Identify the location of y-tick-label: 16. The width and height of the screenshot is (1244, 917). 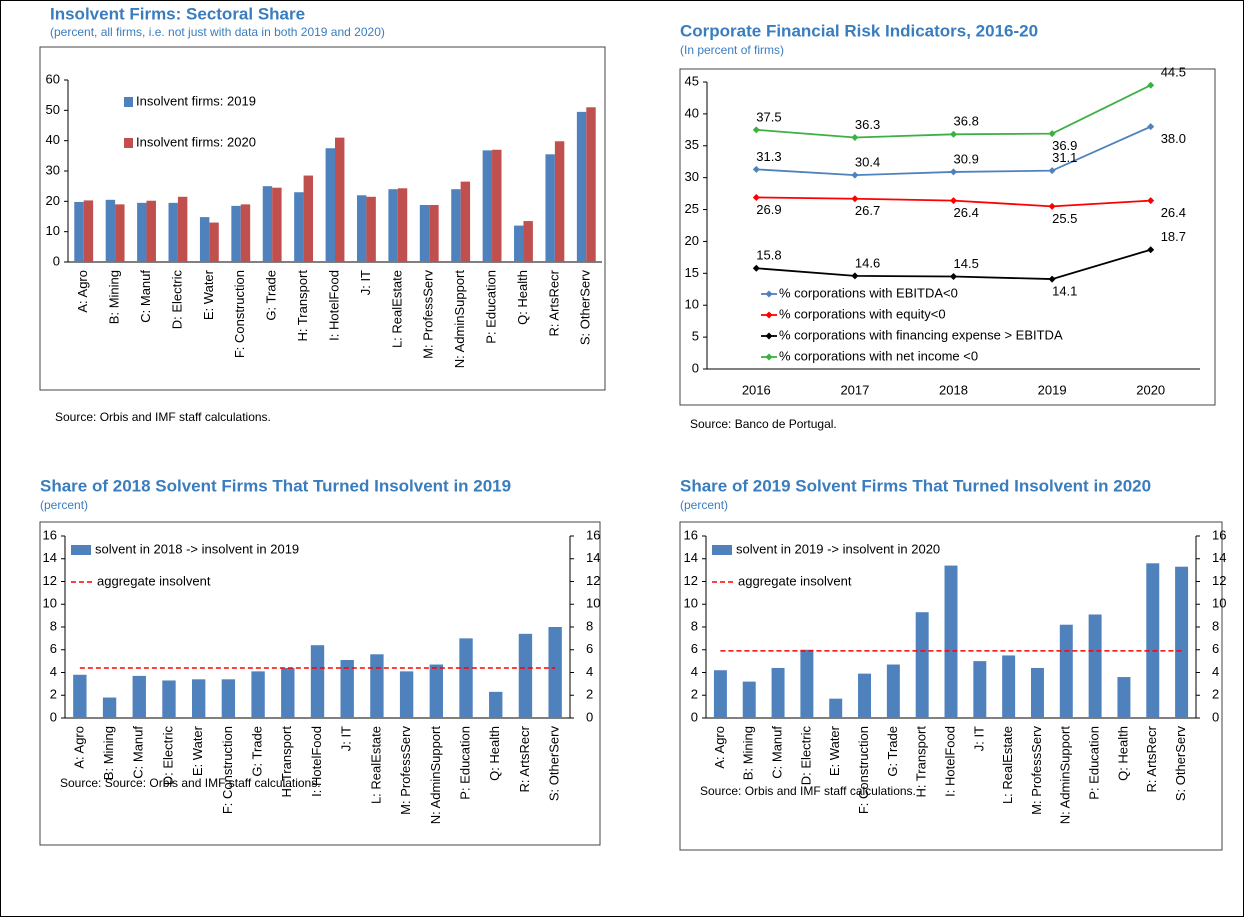
(691, 534).